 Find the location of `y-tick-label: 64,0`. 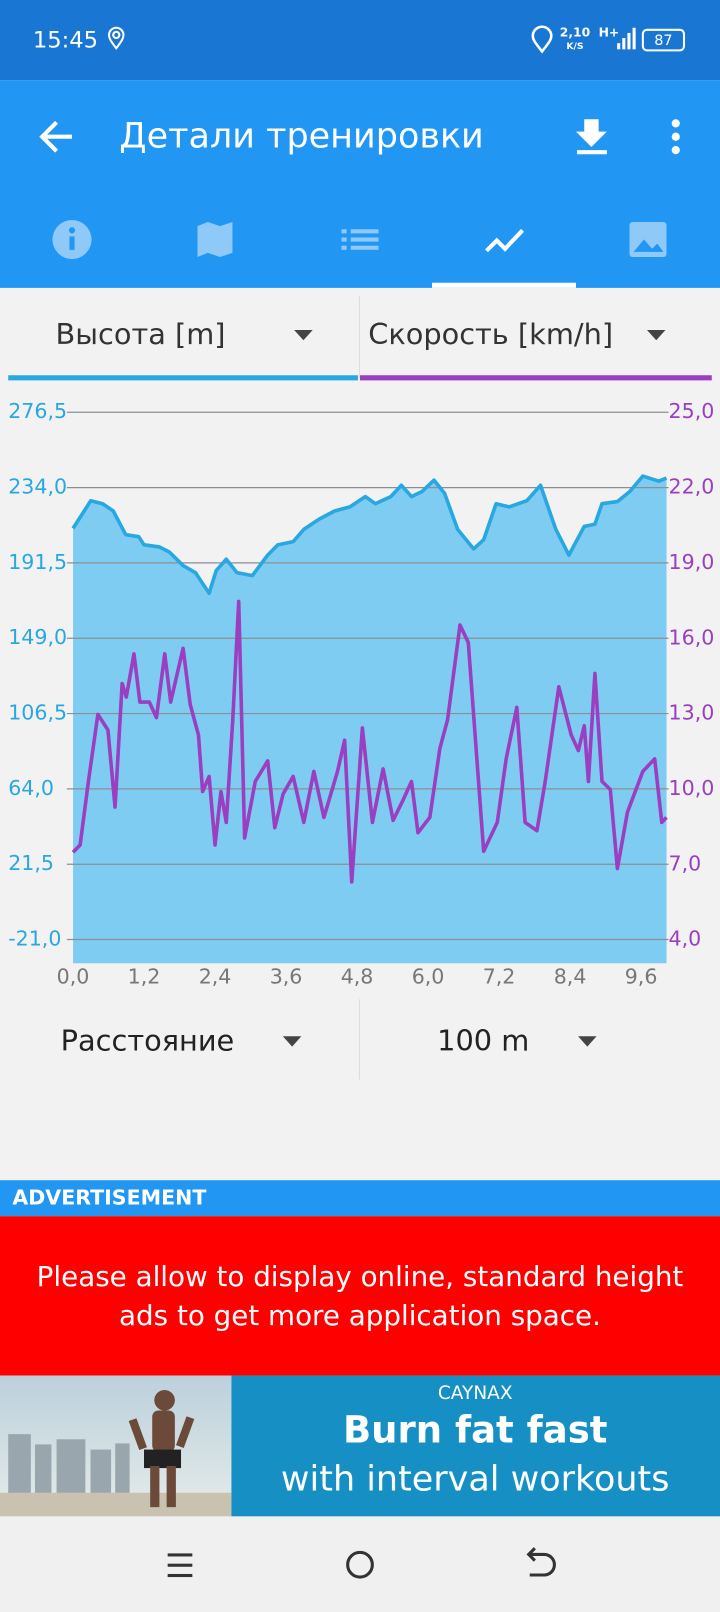

y-tick-label: 64,0 is located at coordinates (31, 788).